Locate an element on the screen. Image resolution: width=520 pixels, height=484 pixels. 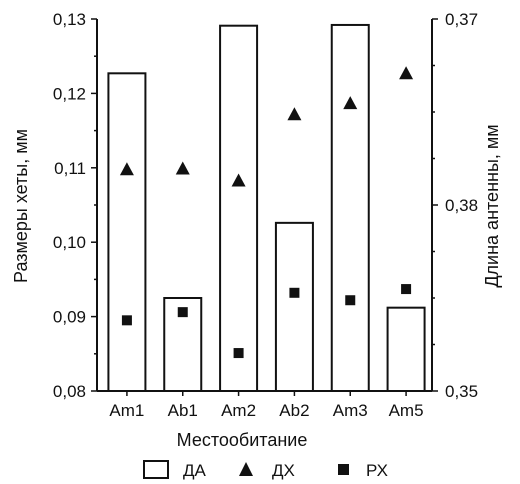
square-point-ab1 is located at coordinates (182, 312).